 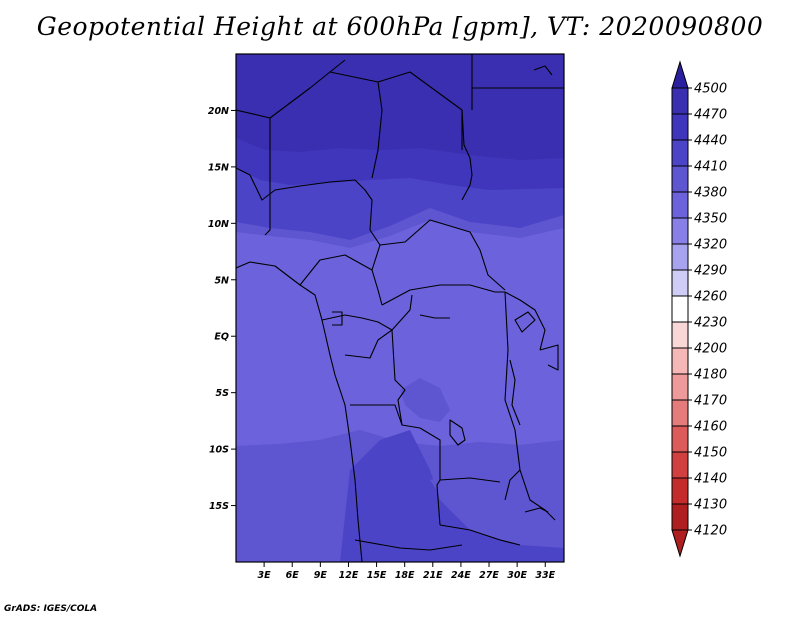 I want to click on colorbar-label: 4130, so click(x=710, y=505).